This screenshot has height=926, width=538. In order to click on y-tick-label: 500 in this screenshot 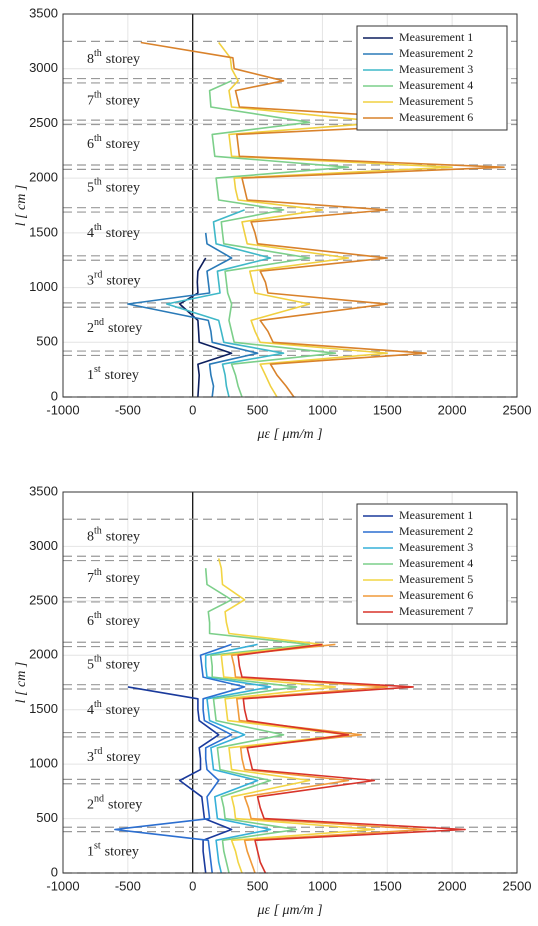, I will do `click(47, 817)`.